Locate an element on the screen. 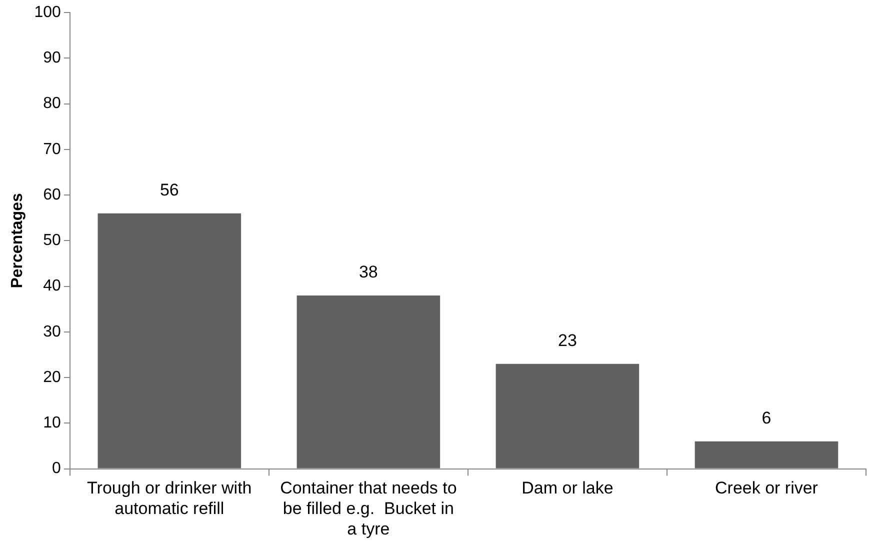  y-tick-label: 70 is located at coordinates (52, 149).